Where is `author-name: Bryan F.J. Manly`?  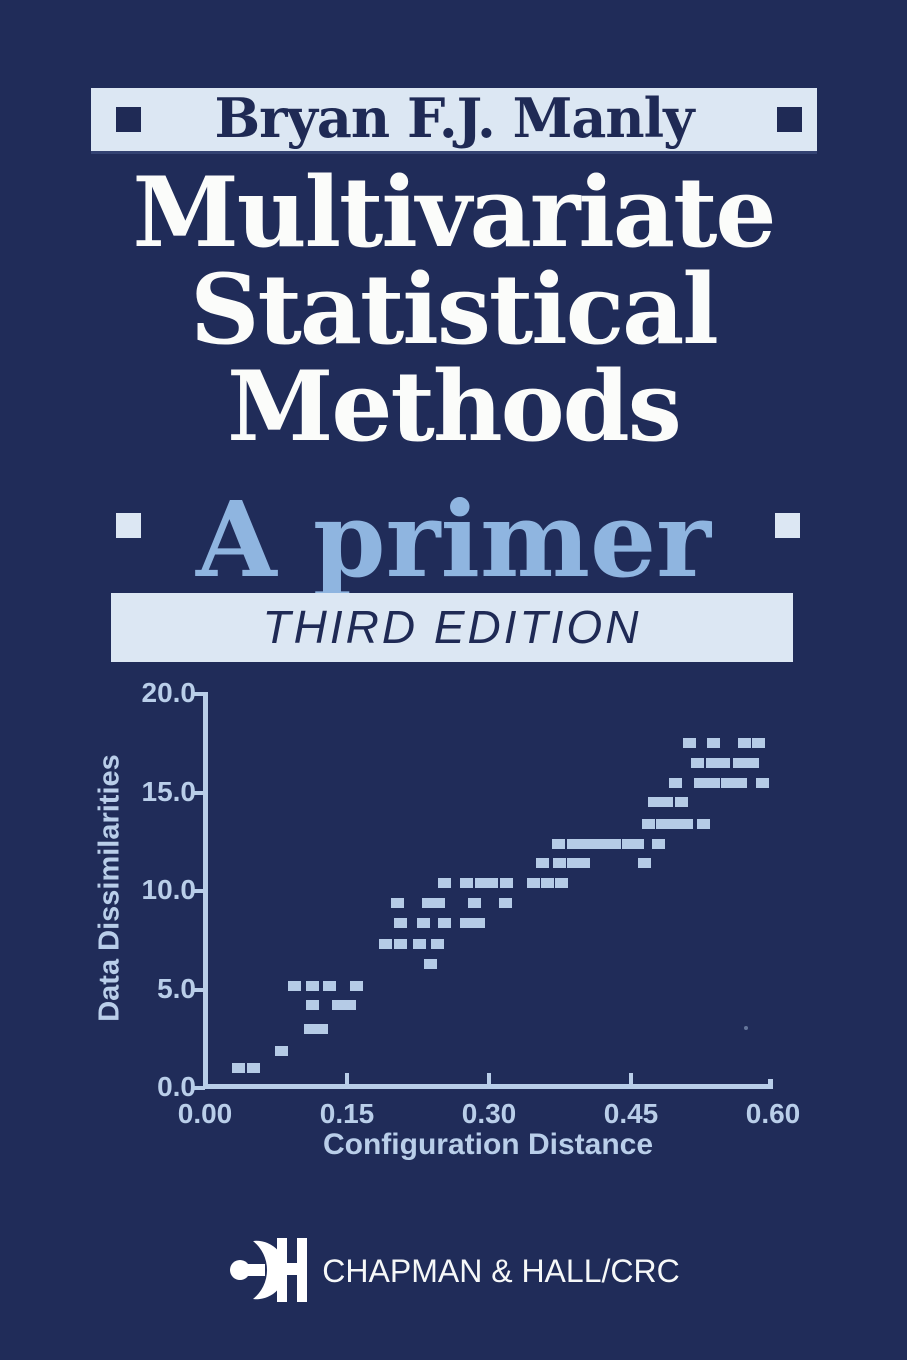 author-name: Bryan F.J. Manly is located at coordinates (454, 117).